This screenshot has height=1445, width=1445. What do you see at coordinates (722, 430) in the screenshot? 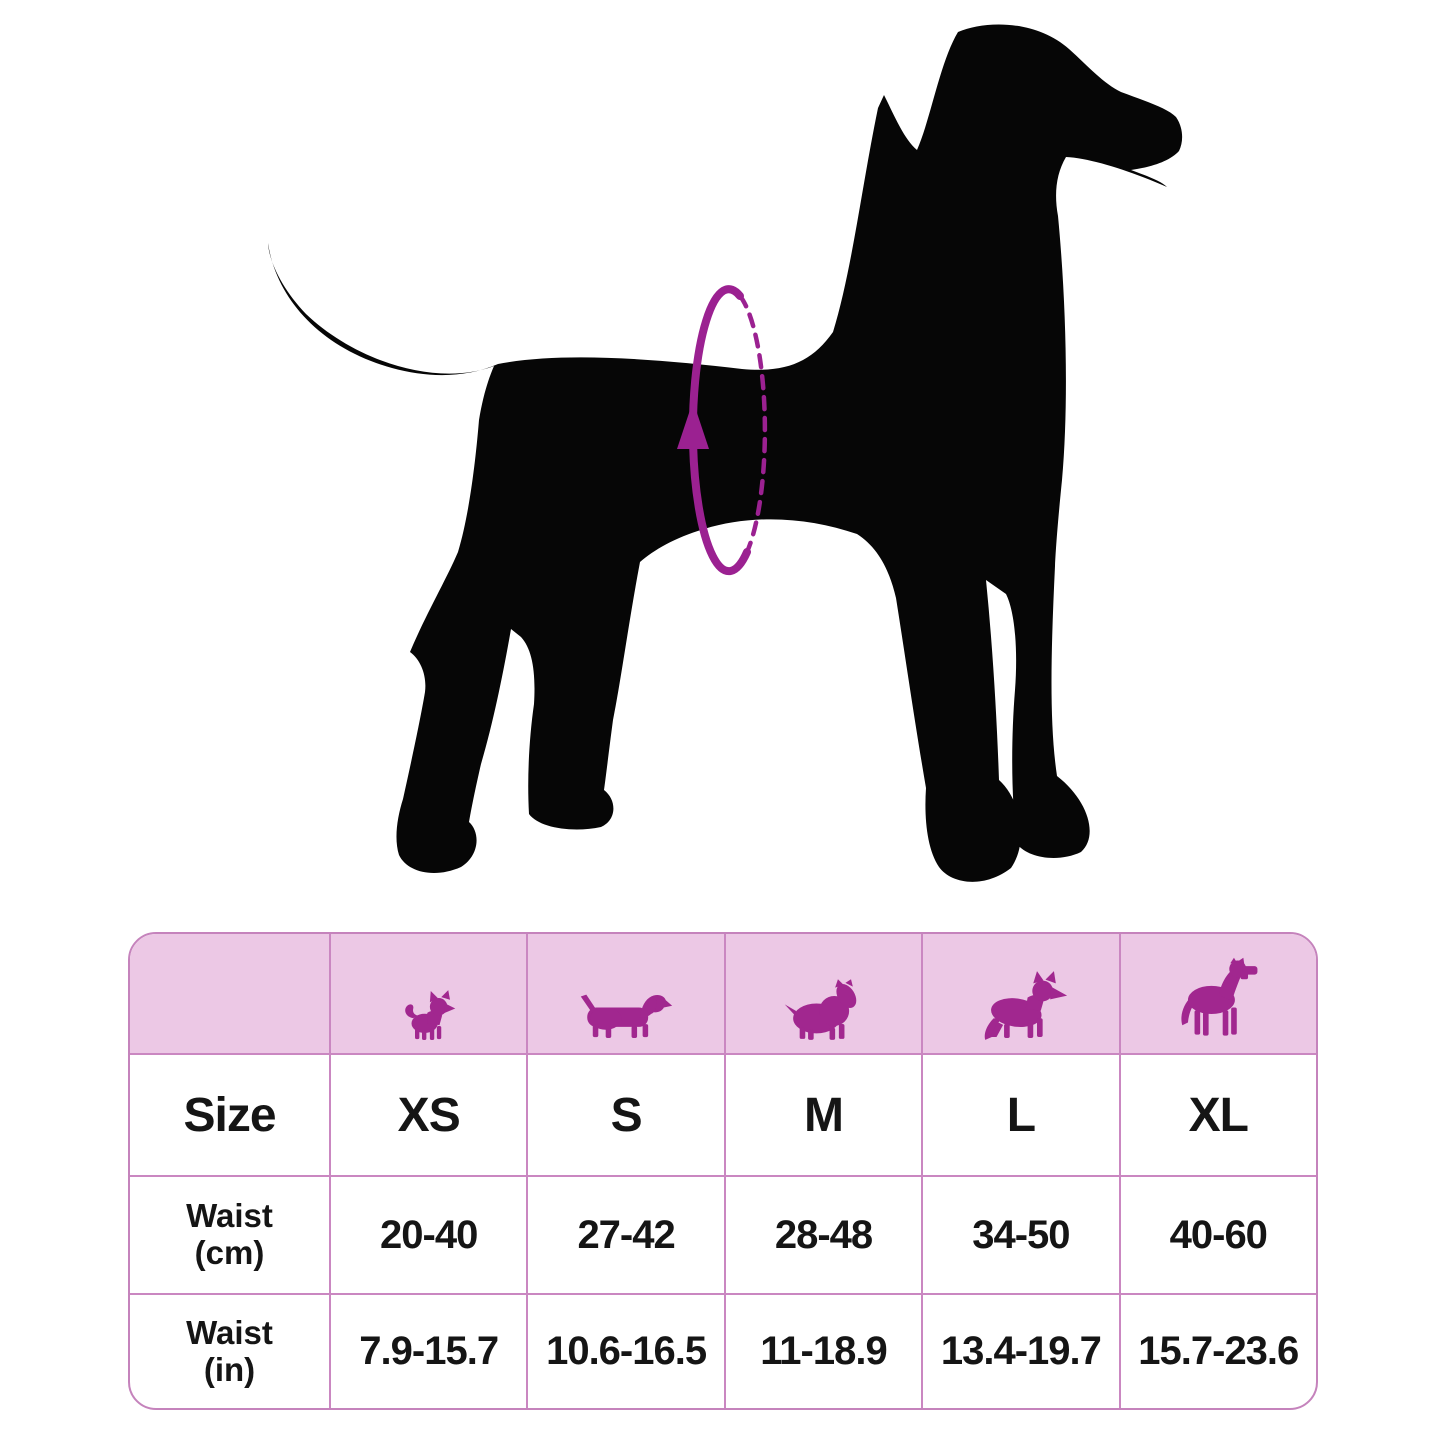
I see `waist-measure-ring` at bounding box center [722, 430].